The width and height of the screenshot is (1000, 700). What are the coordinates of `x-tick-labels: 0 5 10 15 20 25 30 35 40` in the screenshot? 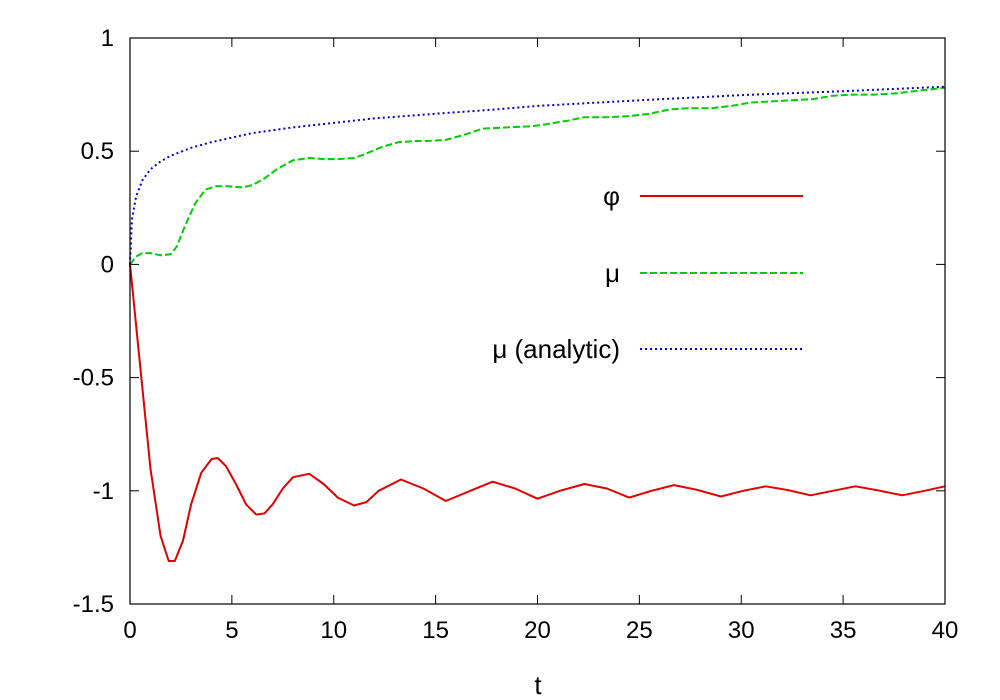 It's located at (540, 630).